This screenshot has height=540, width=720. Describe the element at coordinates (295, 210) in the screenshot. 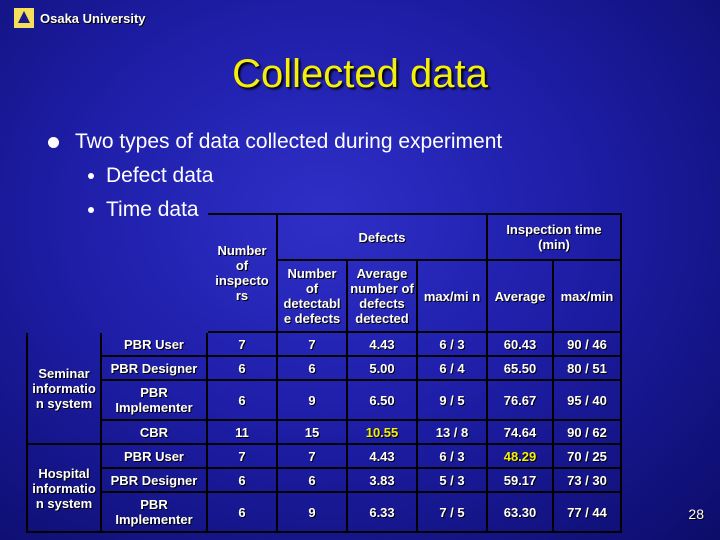

I see `subbullet-item: Time data` at that location.